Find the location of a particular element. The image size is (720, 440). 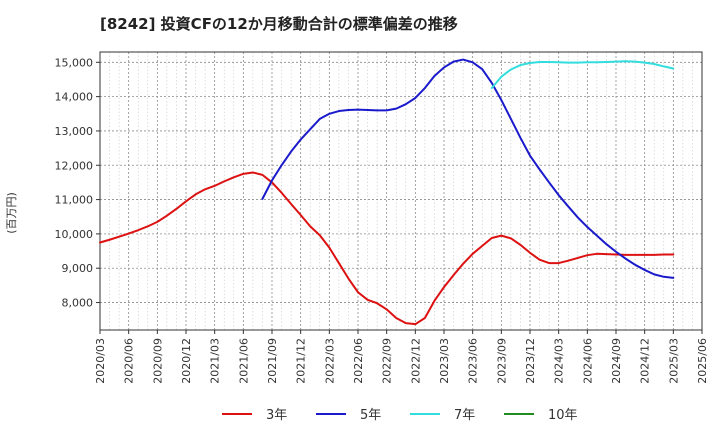

x-tick-label: 2022/12 is located at coordinates (415, 361).